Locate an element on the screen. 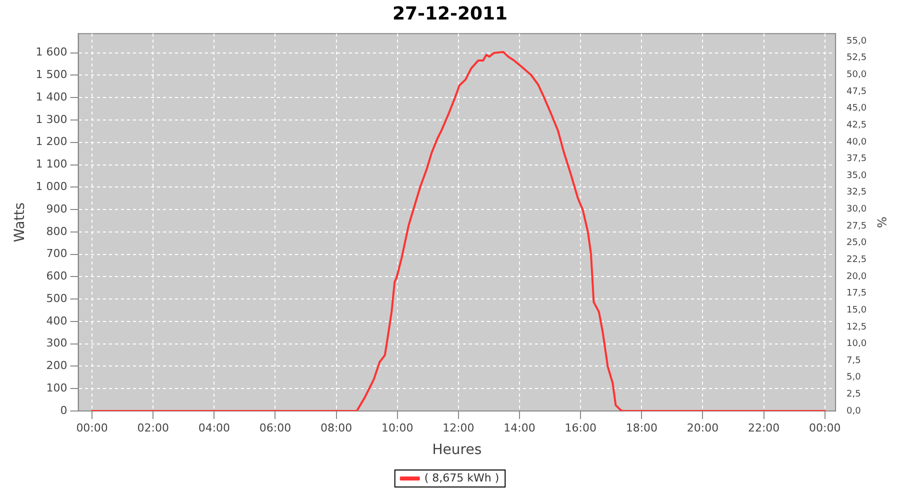  y2-axis-title: % is located at coordinates (881, 222).